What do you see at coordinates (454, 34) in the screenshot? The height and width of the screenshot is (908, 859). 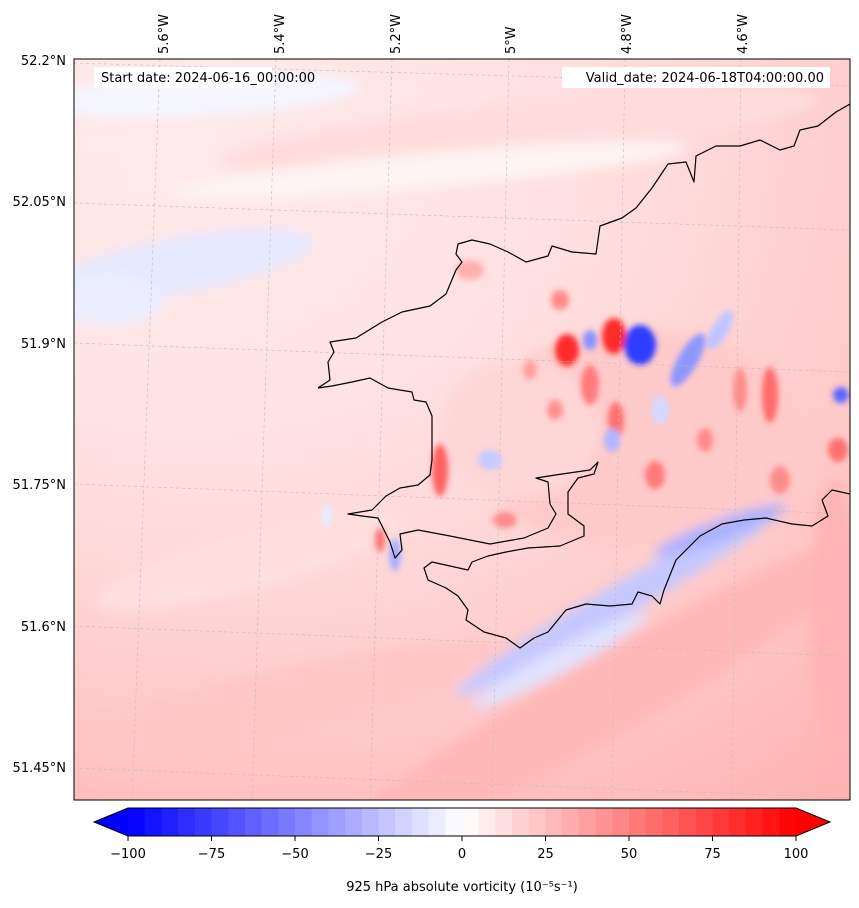 I see `lon-labels: 5.6°W 5.4°W 5.2°W 5°W 4.8°W 4.6°W` at bounding box center [454, 34].